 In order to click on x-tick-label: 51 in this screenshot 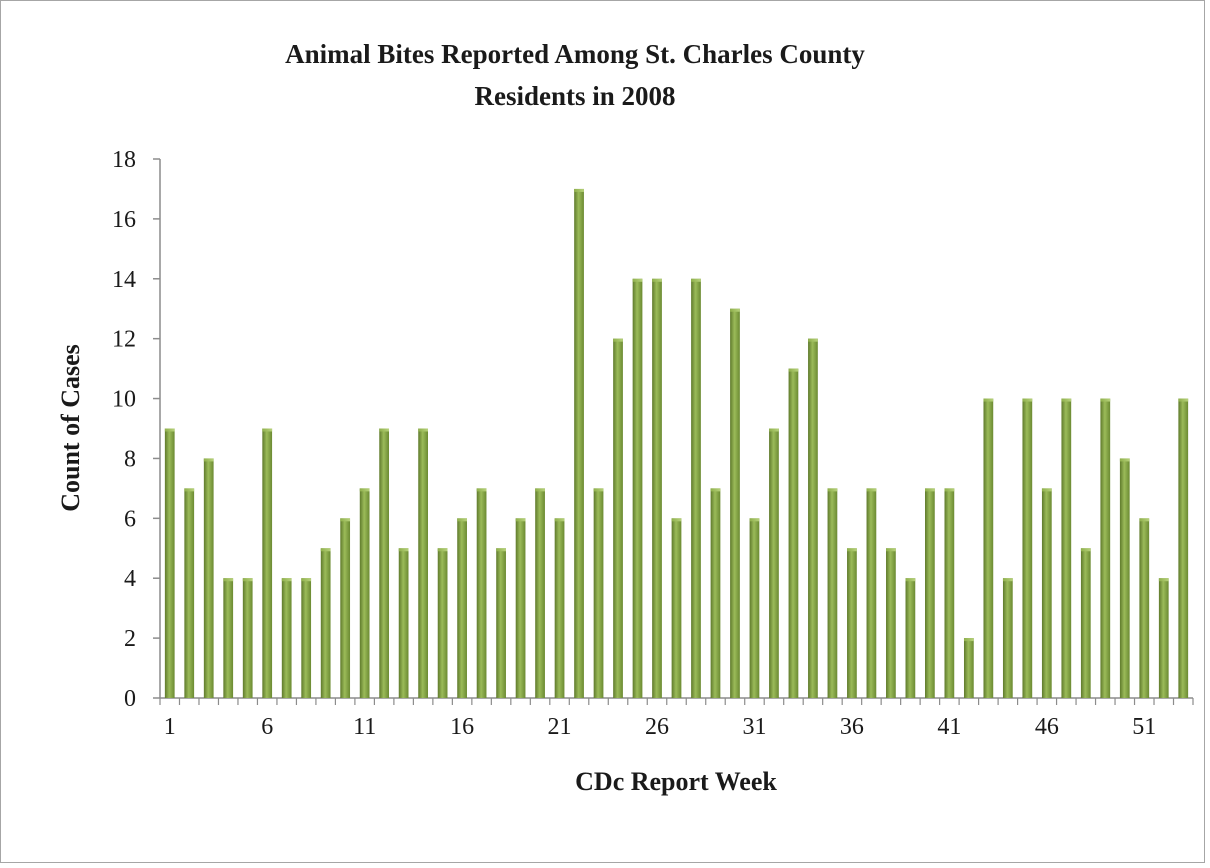, I will do `click(1144, 727)`.